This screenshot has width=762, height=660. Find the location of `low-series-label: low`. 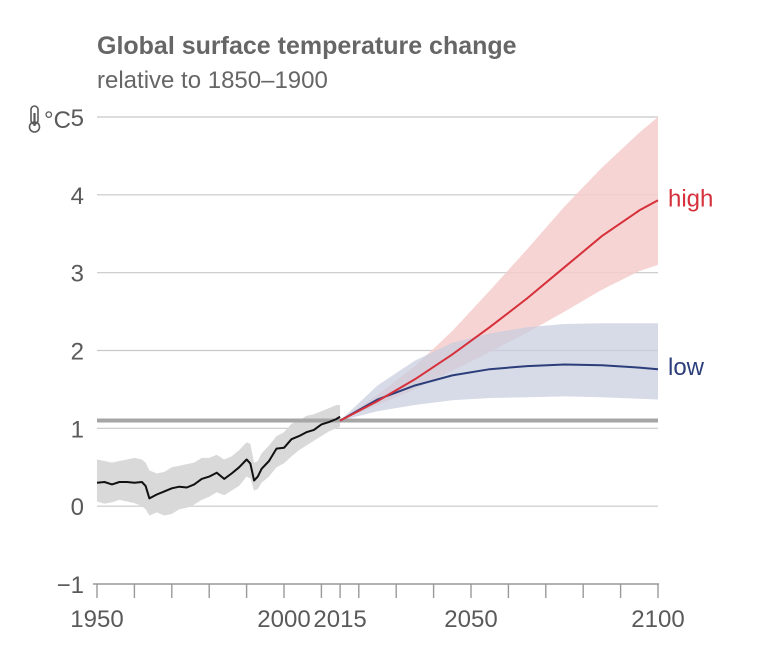

low-series-label: low is located at coordinates (686, 367).